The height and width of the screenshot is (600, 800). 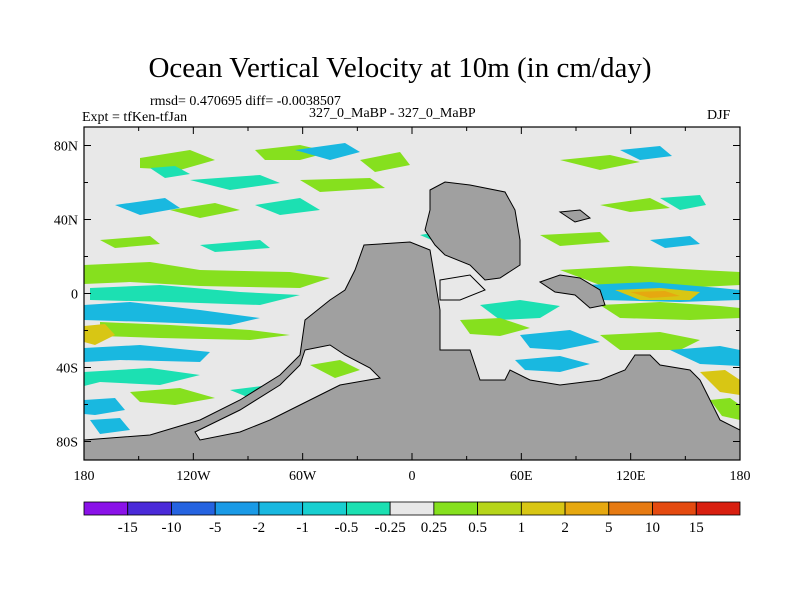 What do you see at coordinates (652, 528) in the screenshot?
I see `colorbar-label: 10` at bounding box center [652, 528].